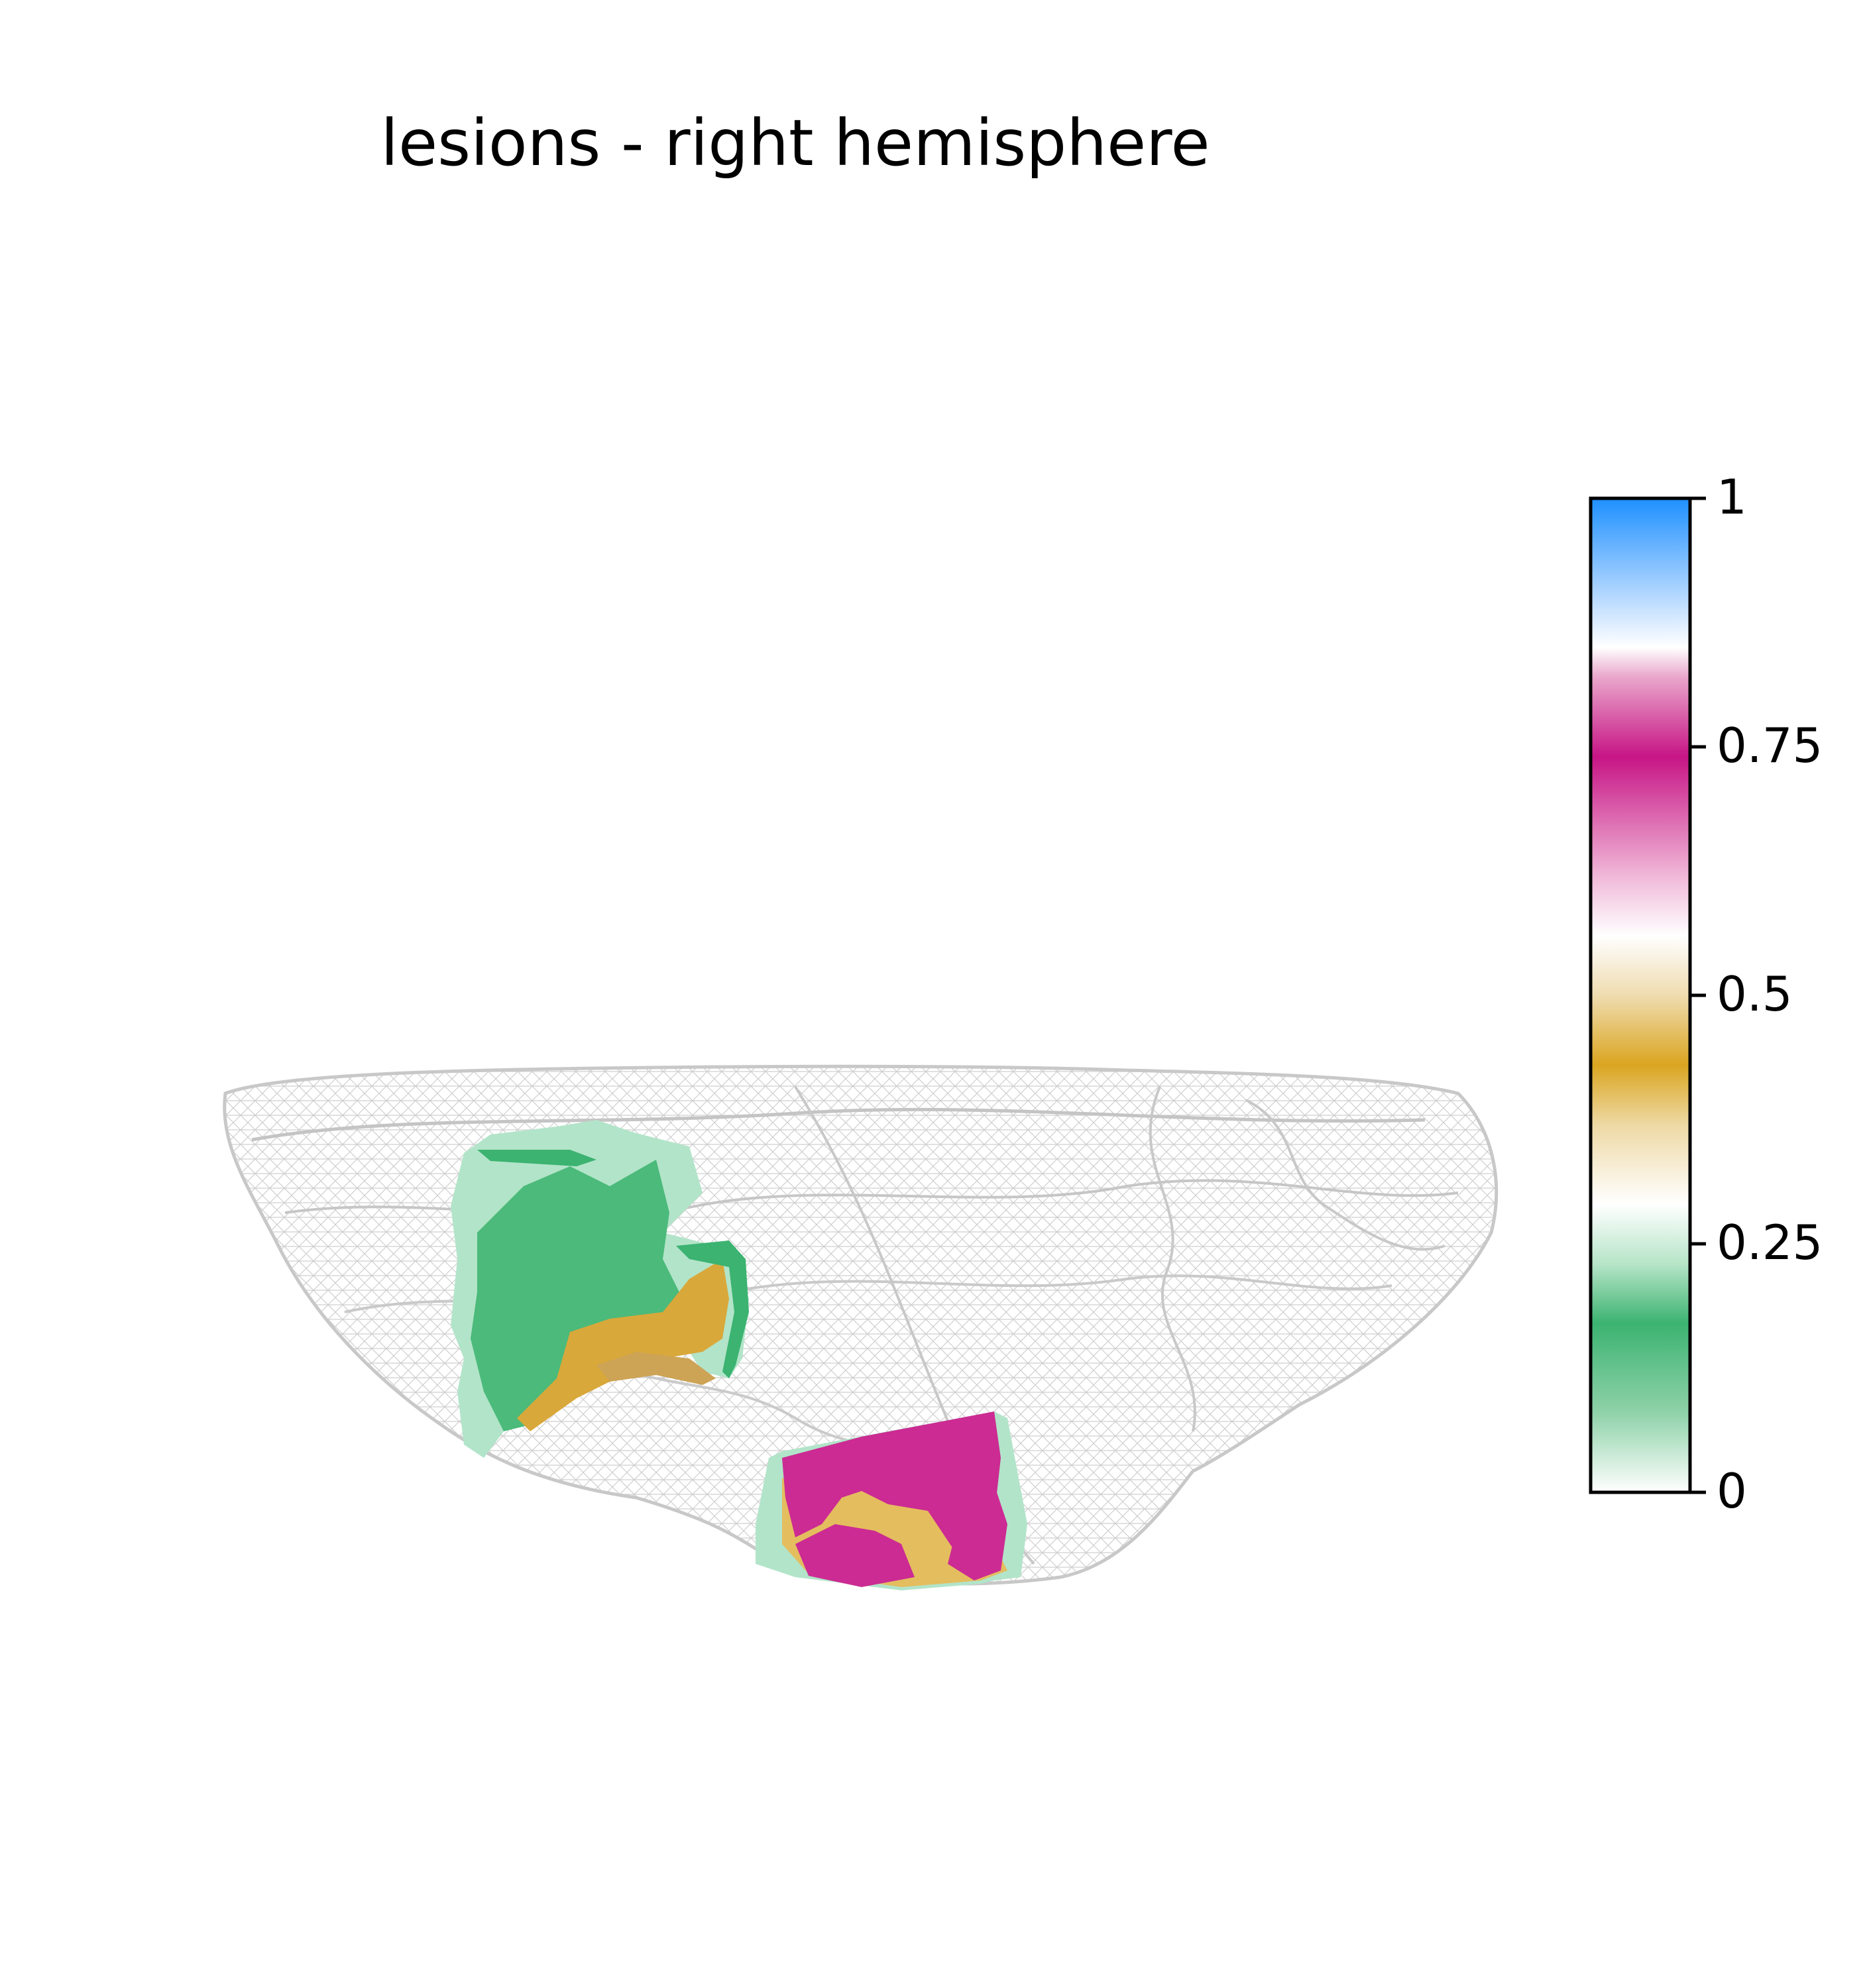 The width and height of the screenshot is (1869, 1988). Describe the element at coordinates (978, 1532) in the screenshot. I see `lesion-temporal-magenta-right` at that location.